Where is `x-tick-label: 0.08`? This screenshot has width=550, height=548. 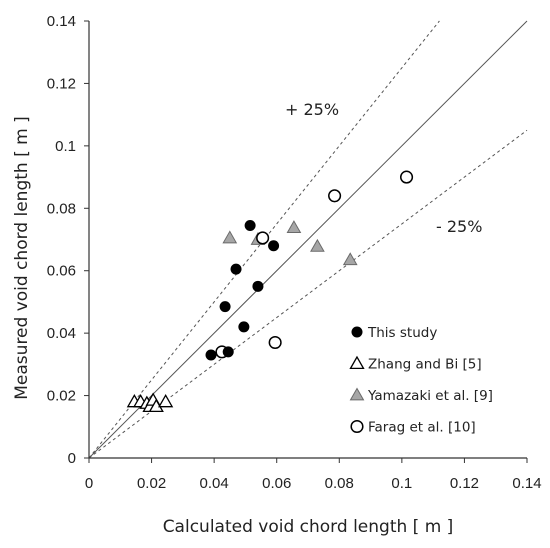
x-tick-label: 0.08 is located at coordinates (339, 483).